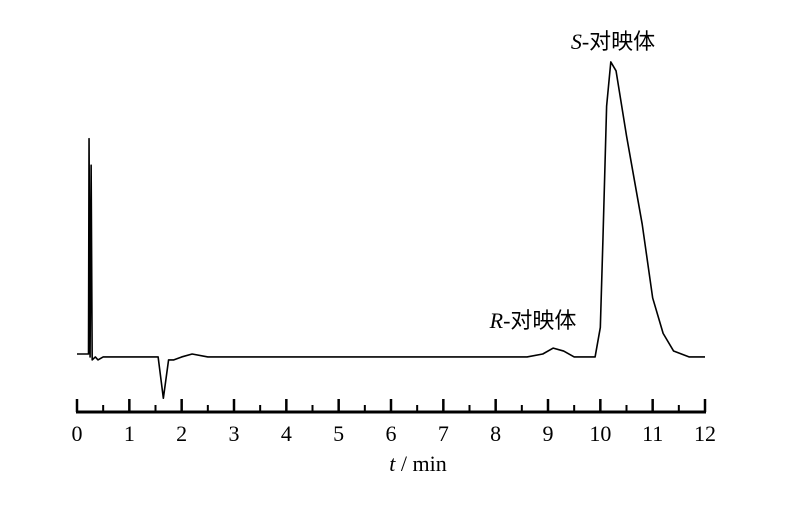 The width and height of the screenshot is (812, 511). I want to click on x-tick-label: 6, so click(391, 433).